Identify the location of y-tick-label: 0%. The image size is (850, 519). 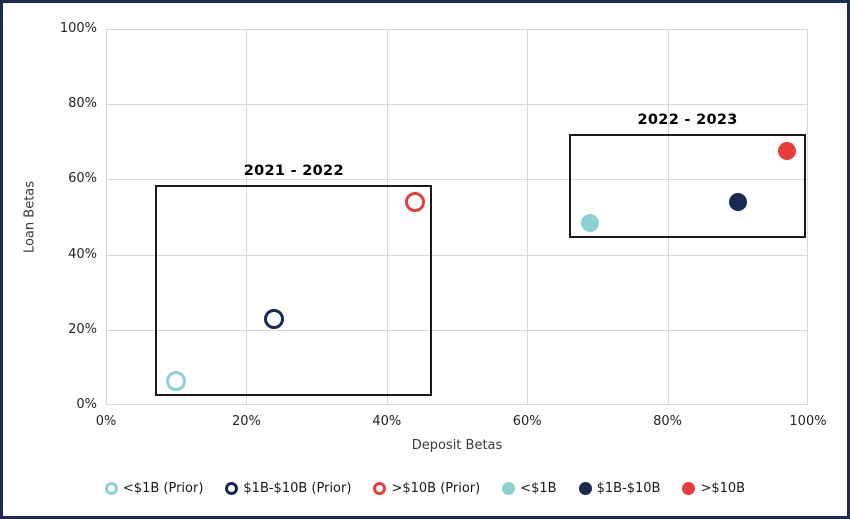
(86, 404).